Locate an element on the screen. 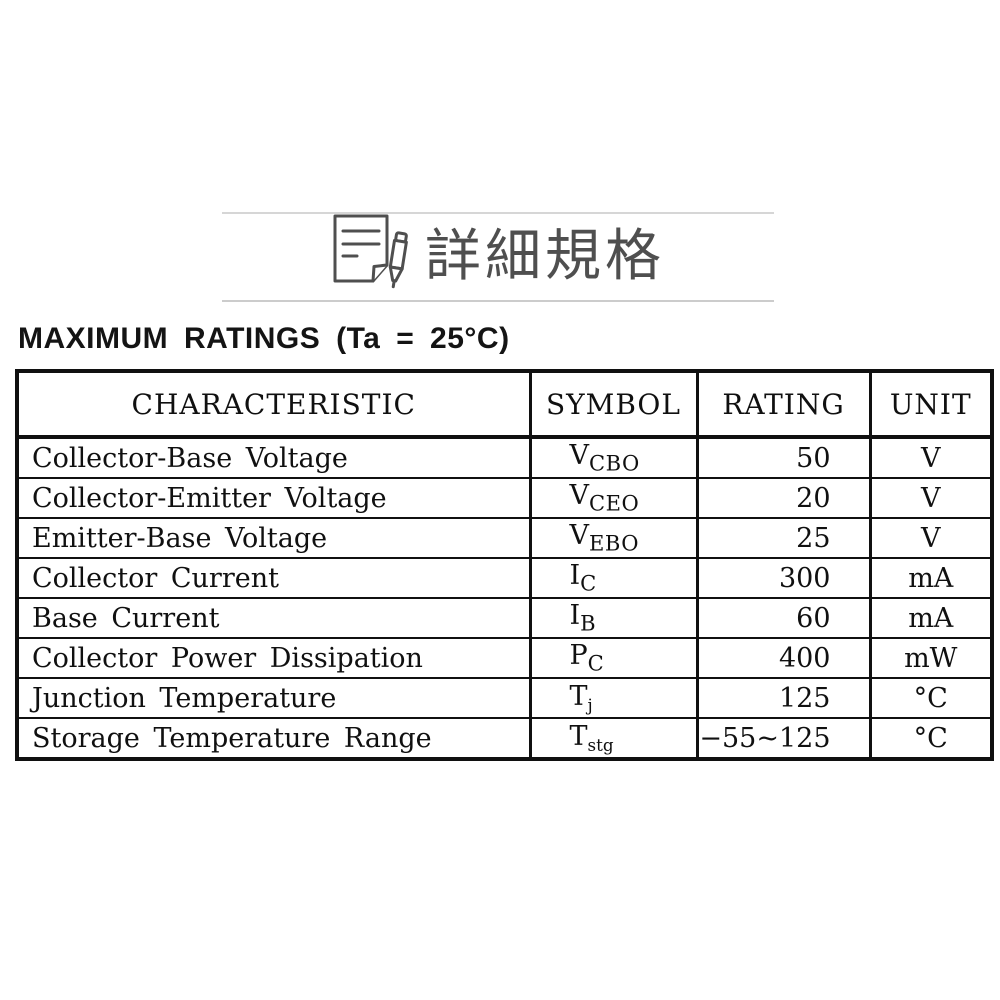 The width and height of the screenshot is (1000, 1000). symbol-cell: VCEO is located at coordinates (613, 498).